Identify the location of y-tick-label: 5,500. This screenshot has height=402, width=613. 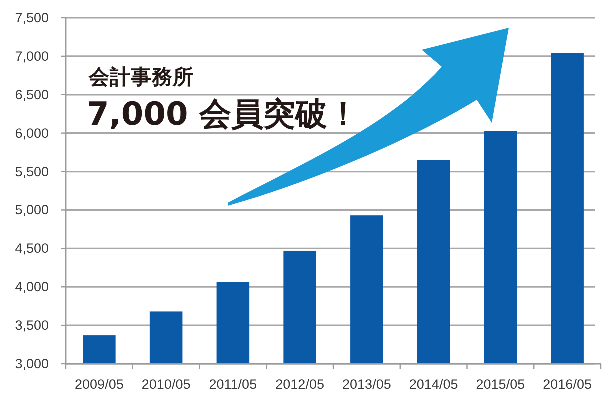
(32, 172).